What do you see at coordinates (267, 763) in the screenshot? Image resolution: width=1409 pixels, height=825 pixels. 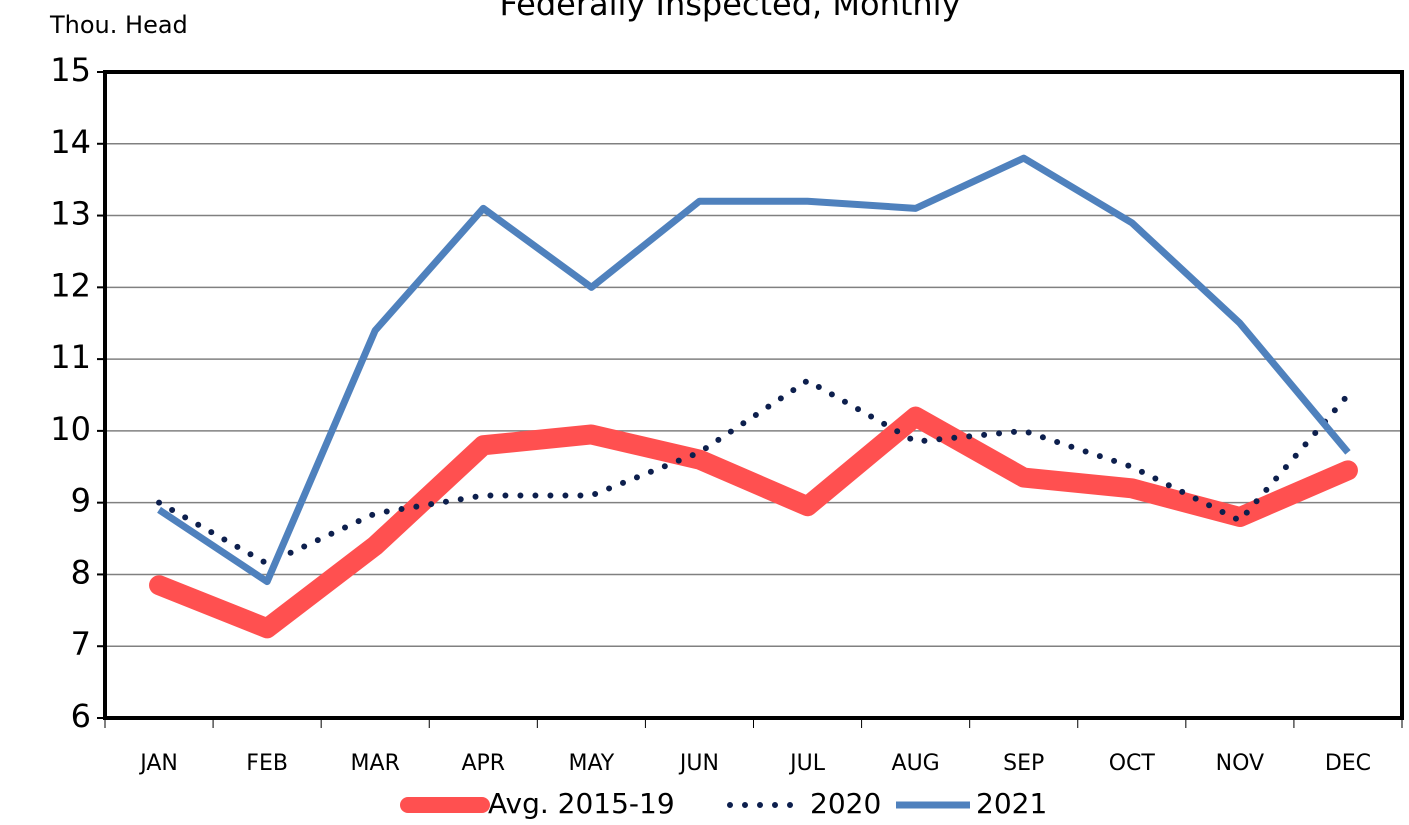 I see `x-tick-label: FEB` at bounding box center [267, 763].